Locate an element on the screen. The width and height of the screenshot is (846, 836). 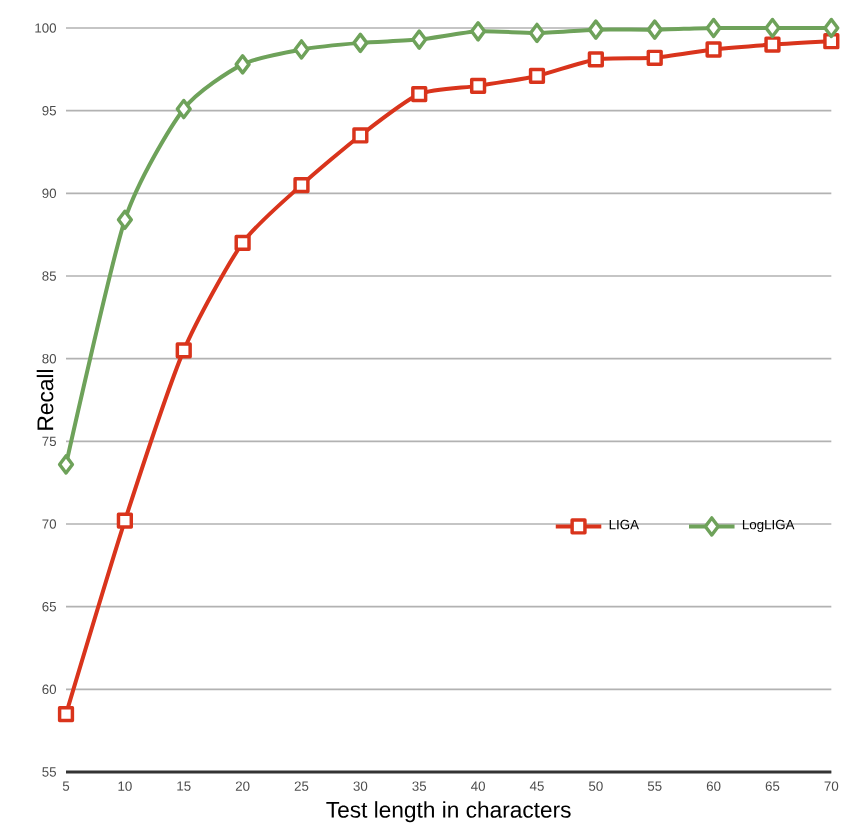
y-axis-title: Recall is located at coordinates (45, 400).